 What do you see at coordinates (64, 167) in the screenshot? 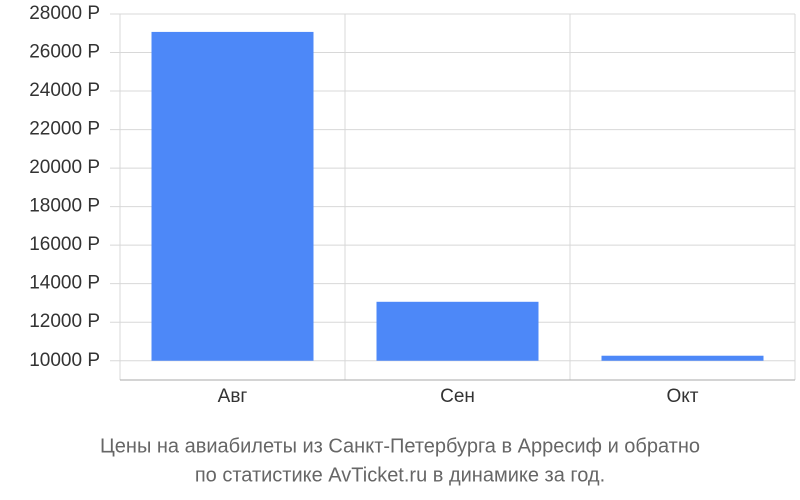
I see `y-tick-label: 20000 Р` at bounding box center [64, 167].